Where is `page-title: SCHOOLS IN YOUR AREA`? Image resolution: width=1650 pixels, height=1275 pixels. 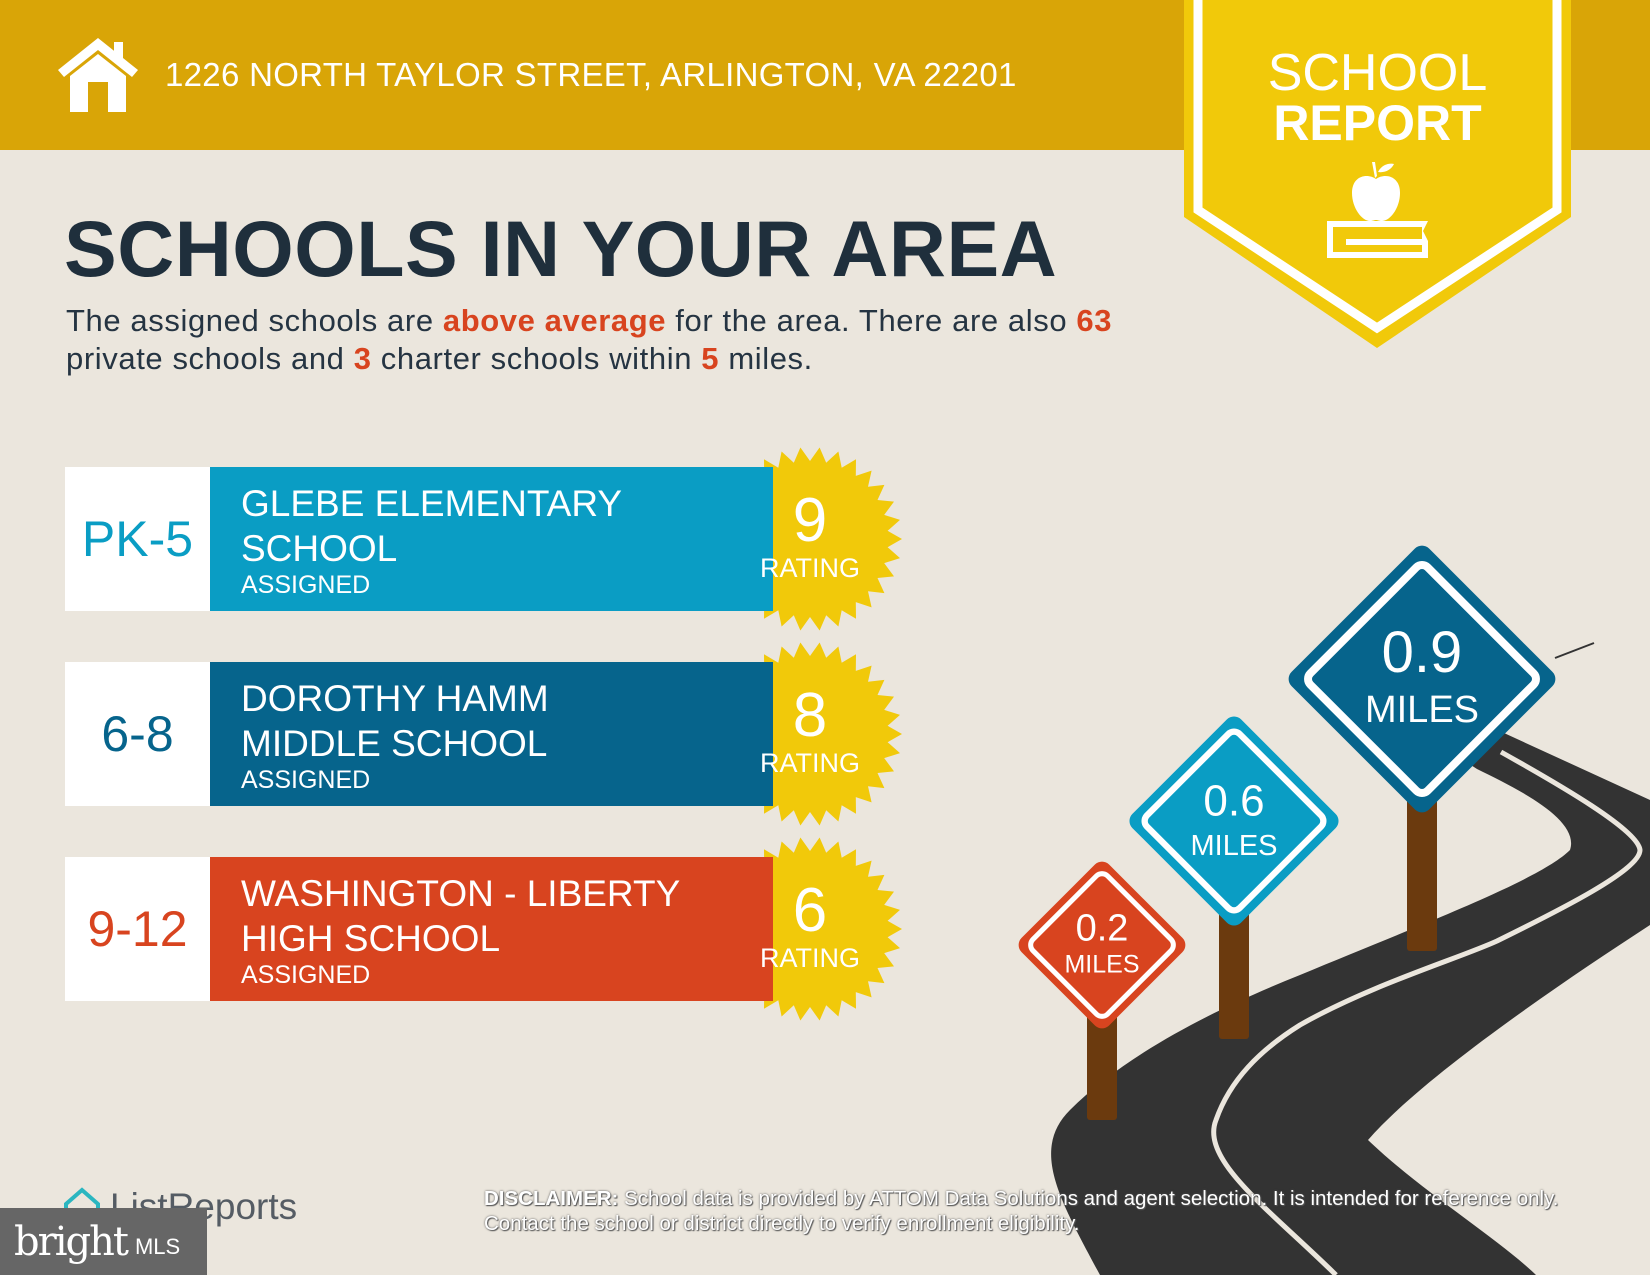 page-title: SCHOOLS IN YOUR AREA is located at coordinates (561, 248).